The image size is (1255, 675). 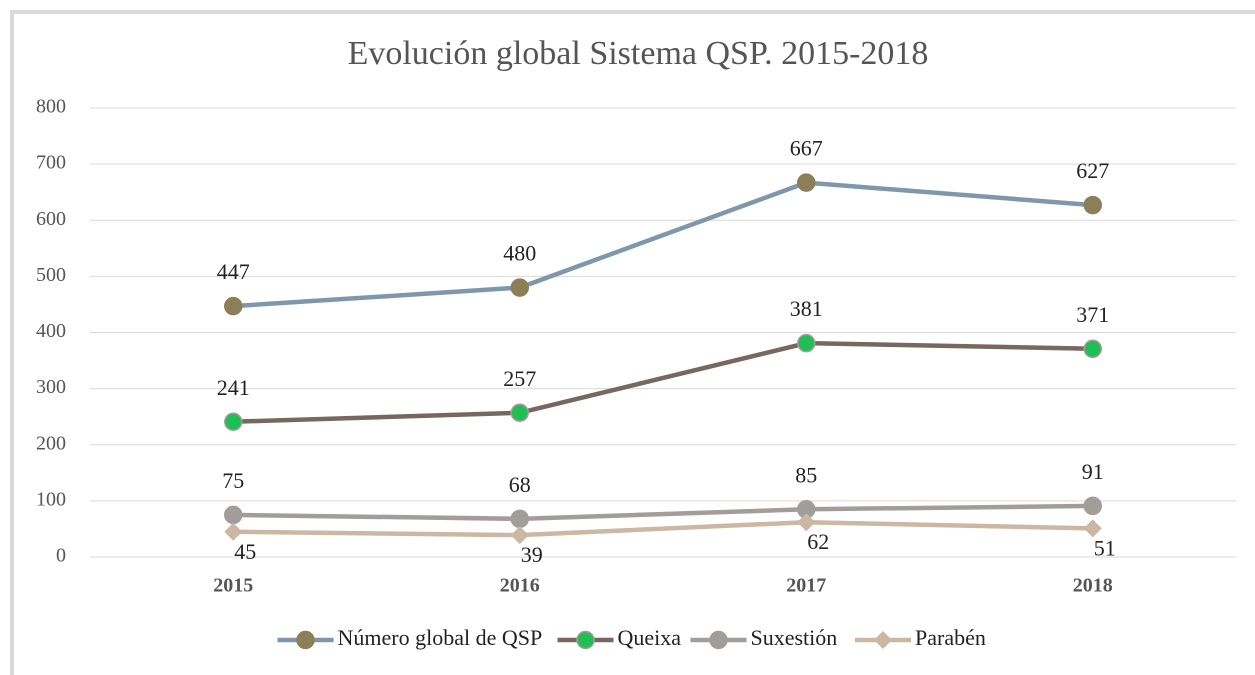 I want to click on y-tick-label: 0, so click(x=61, y=556).